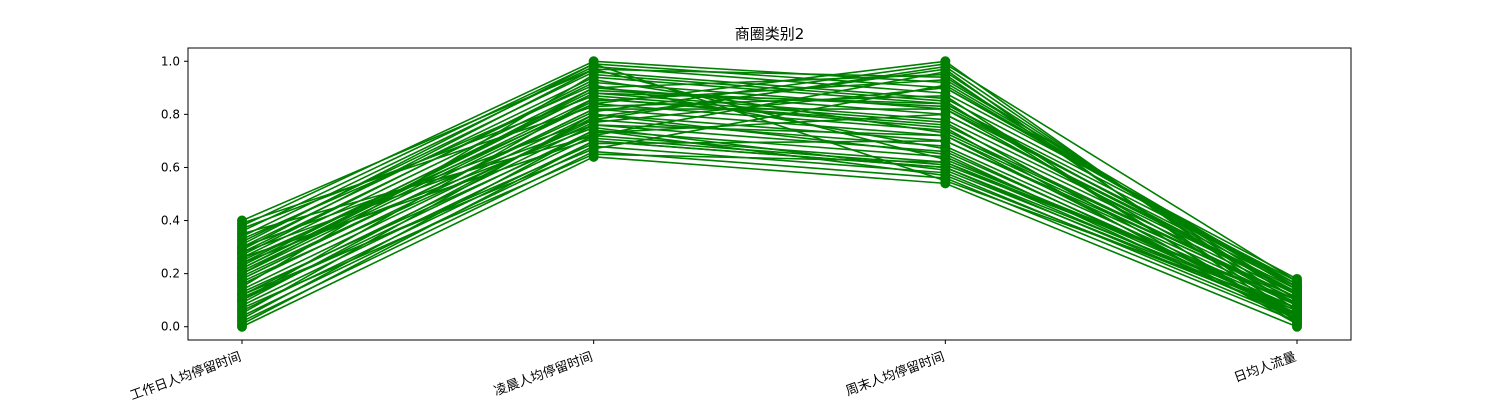 The height and width of the screenshot is (400, 1500). I want to click on x-tick-label: 周末人均停留时间, so click(894, 374).